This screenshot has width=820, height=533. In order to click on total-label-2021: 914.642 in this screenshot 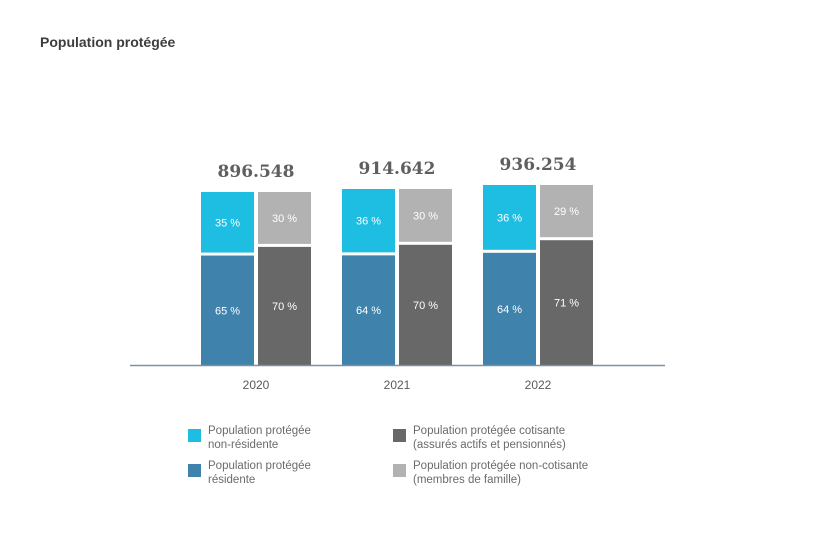, I will do `click(397, 169)`.